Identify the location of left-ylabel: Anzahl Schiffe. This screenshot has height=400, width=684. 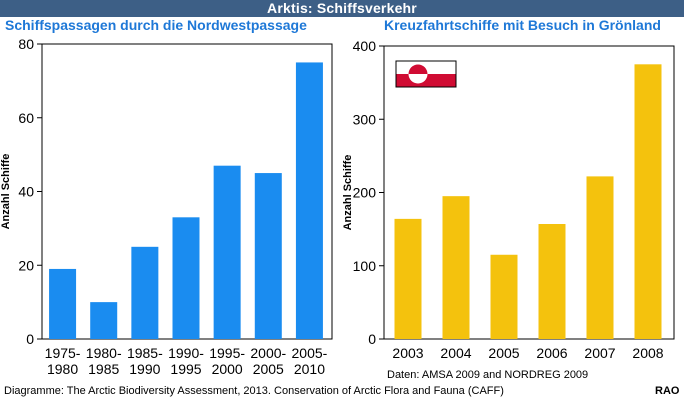
(6, 192).